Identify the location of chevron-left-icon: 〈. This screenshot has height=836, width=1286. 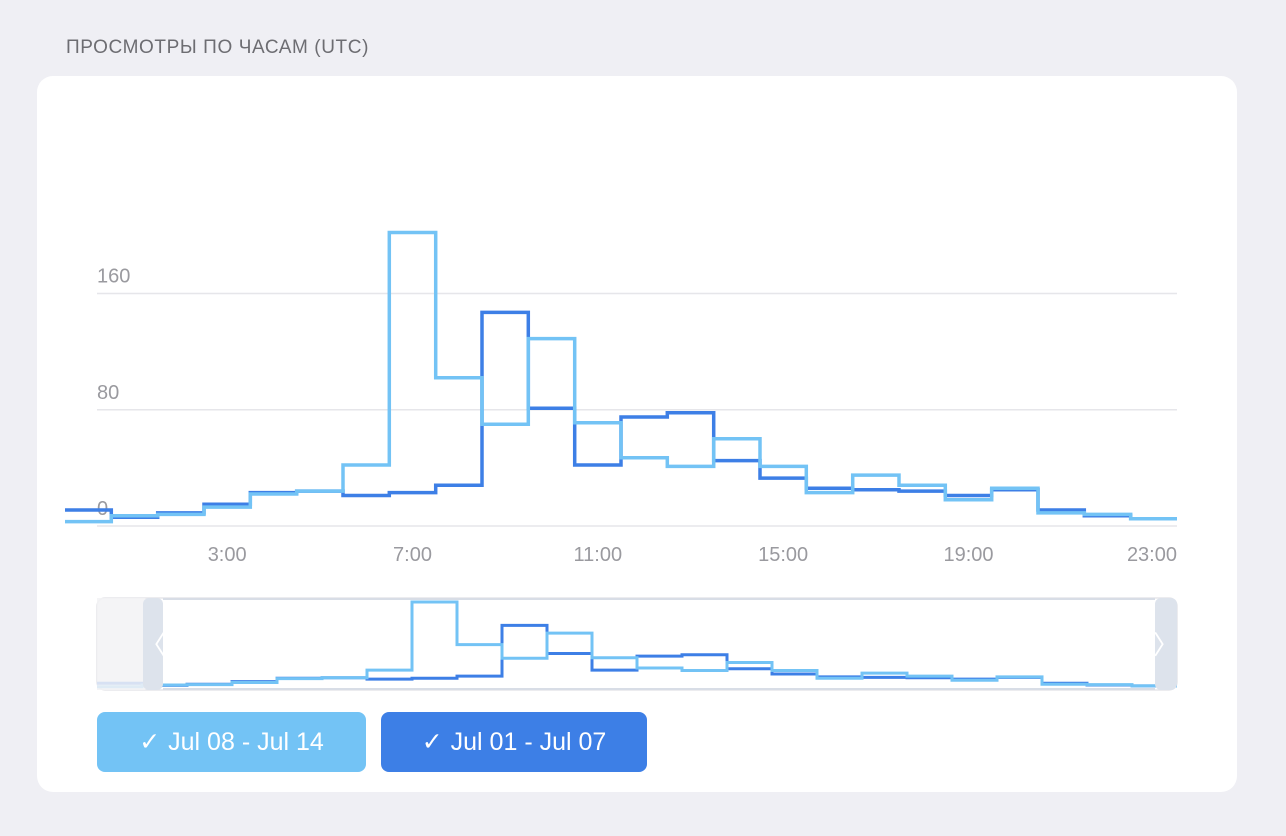
(153, 646).